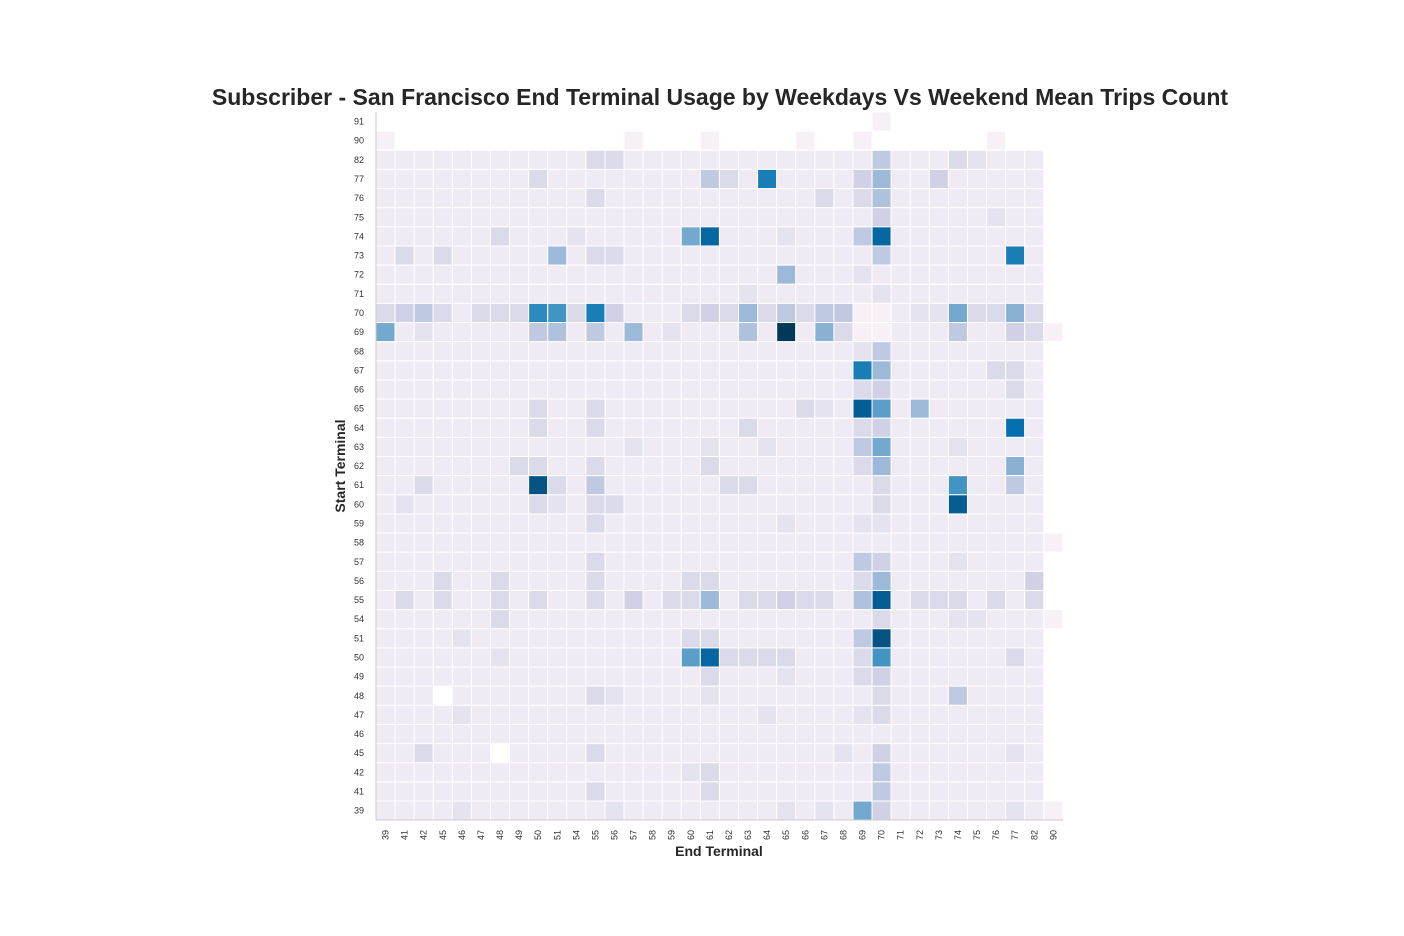  What do you see at coordinates (863, 835) in the screenshot?
I see `x-tick-label: 69` at bounding box center [863, 835].